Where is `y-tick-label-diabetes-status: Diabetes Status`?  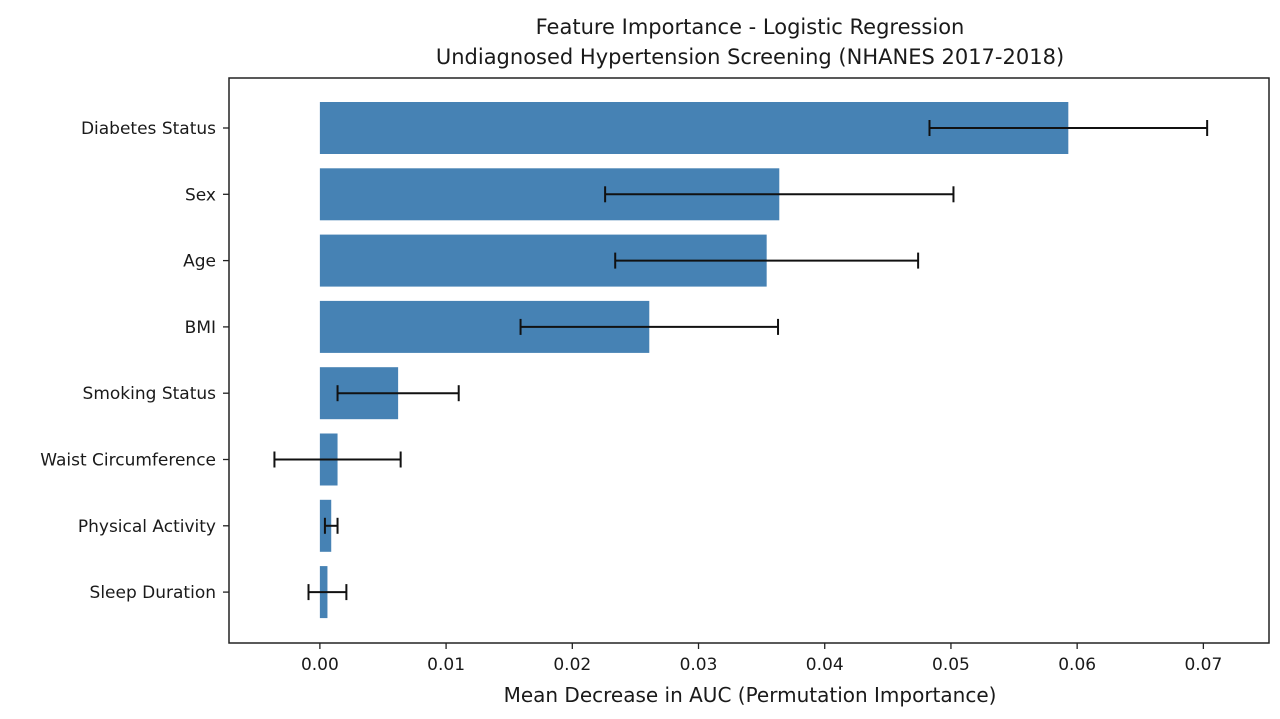
y-tick-label-diabetes-status: Diabetes Status is located at coordinates (148, 129).